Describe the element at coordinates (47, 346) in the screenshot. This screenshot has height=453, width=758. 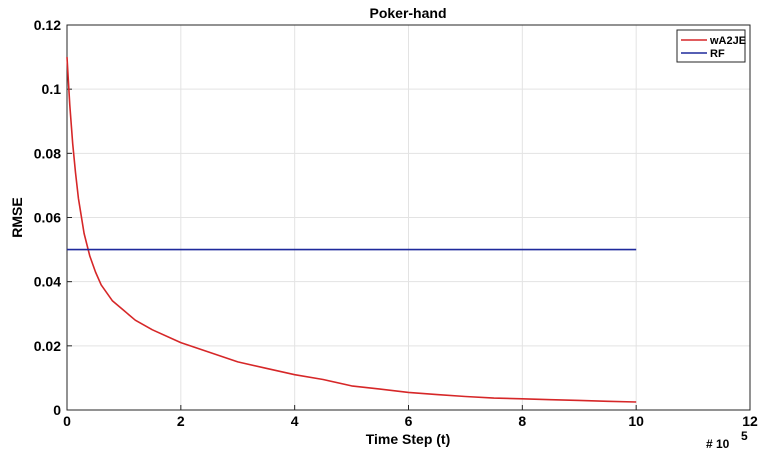
I see `y-tick-label: 0.02` at that location.